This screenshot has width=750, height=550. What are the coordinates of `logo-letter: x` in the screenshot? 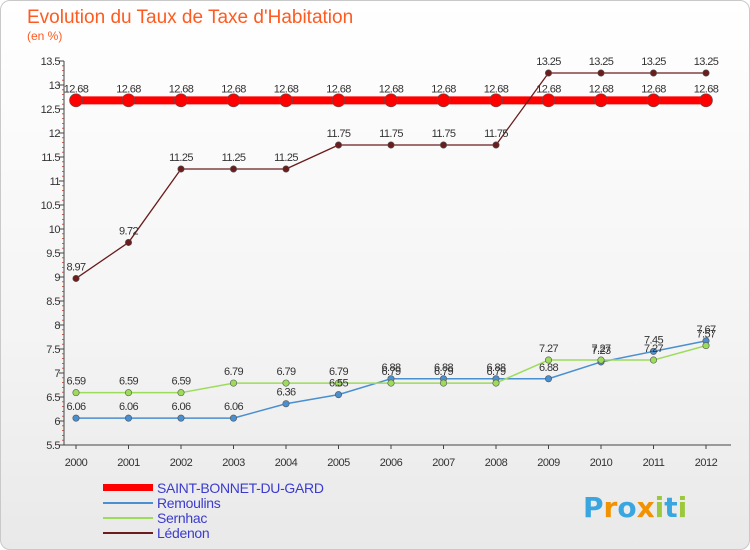 It's located at (645, 507).